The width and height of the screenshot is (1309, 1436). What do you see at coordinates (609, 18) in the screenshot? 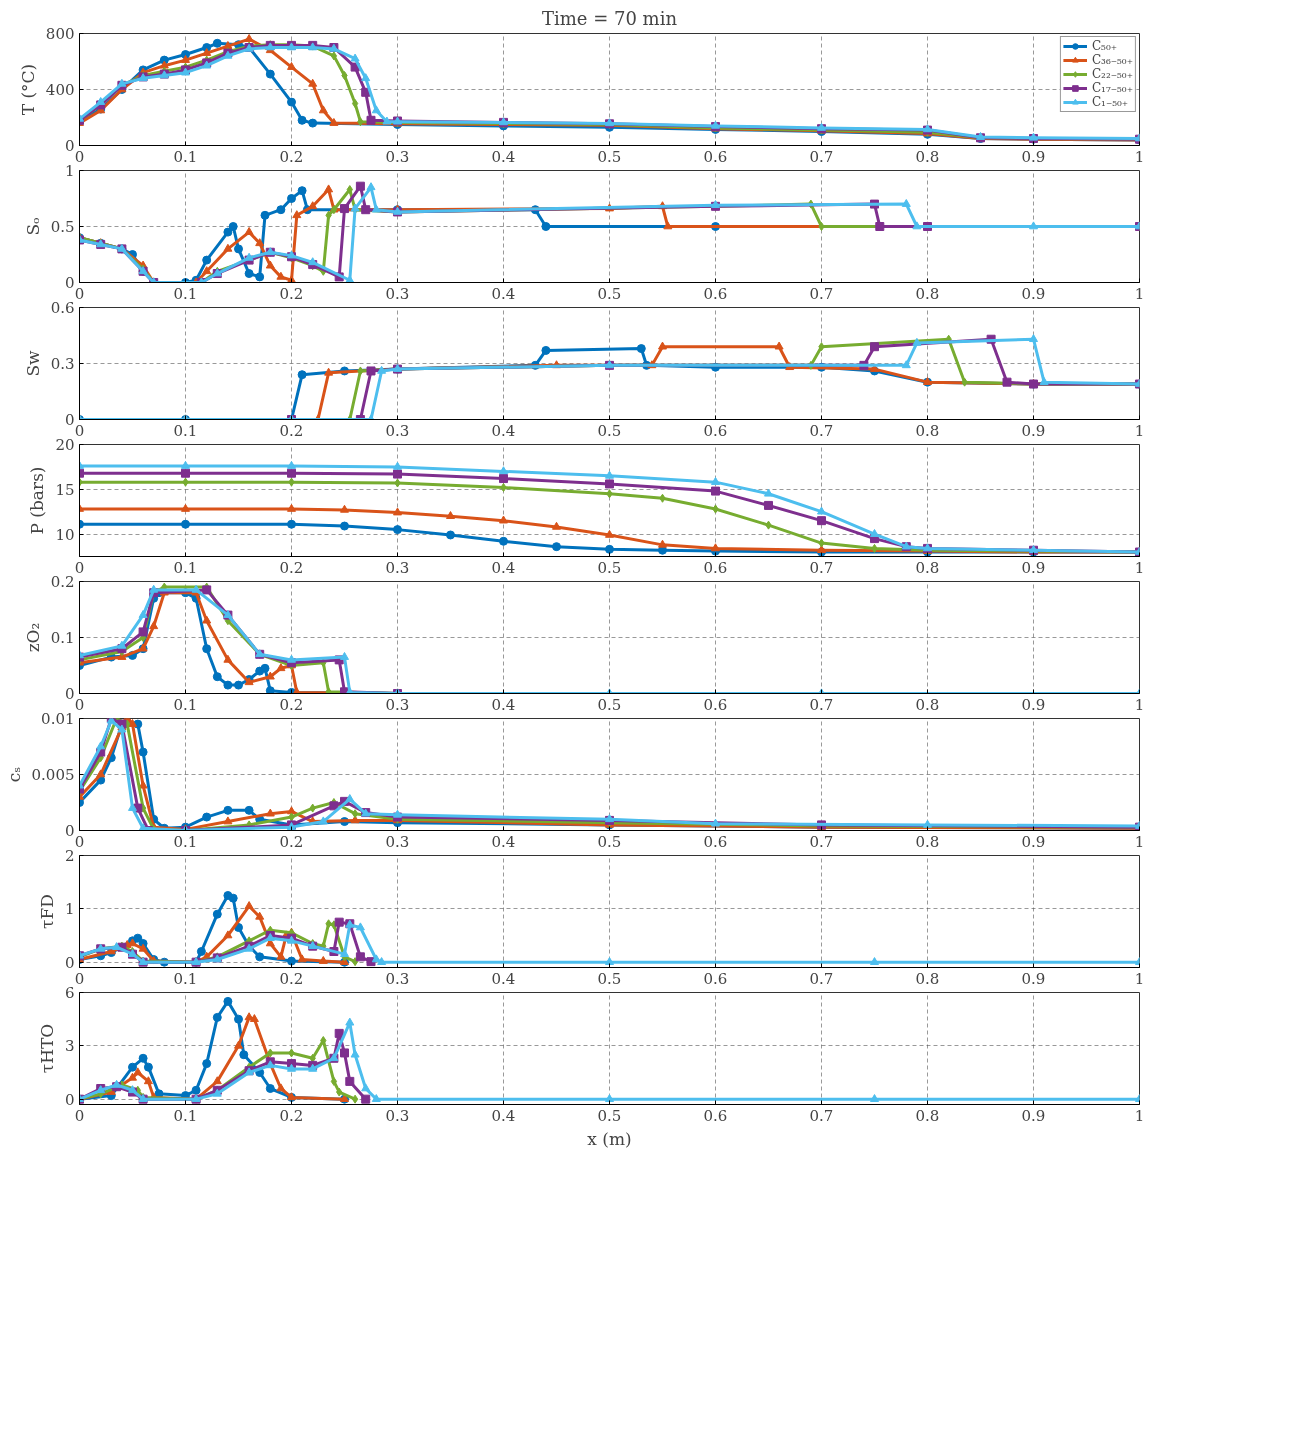
I see `chart-title: Time = 70 min` at bounding box center [609, 18].